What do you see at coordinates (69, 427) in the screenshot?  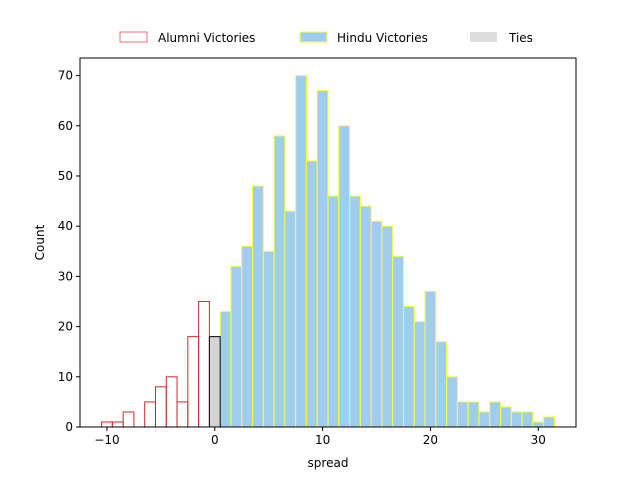 I see `y-tick-label: 0` at bounding box center [69, 427].